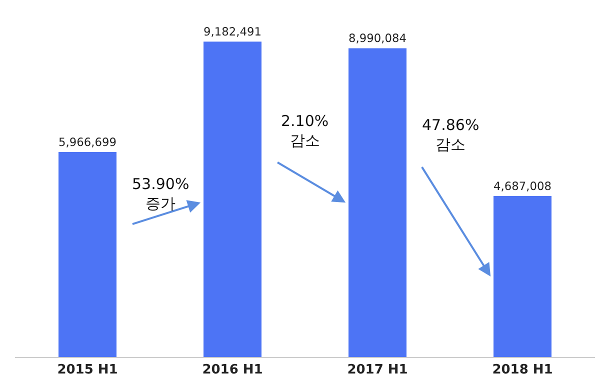  What do you see at coordinates (305, 131) in the screenshot?
I see `annotation: 2.10% 감소` at bounding box center [305, 131].